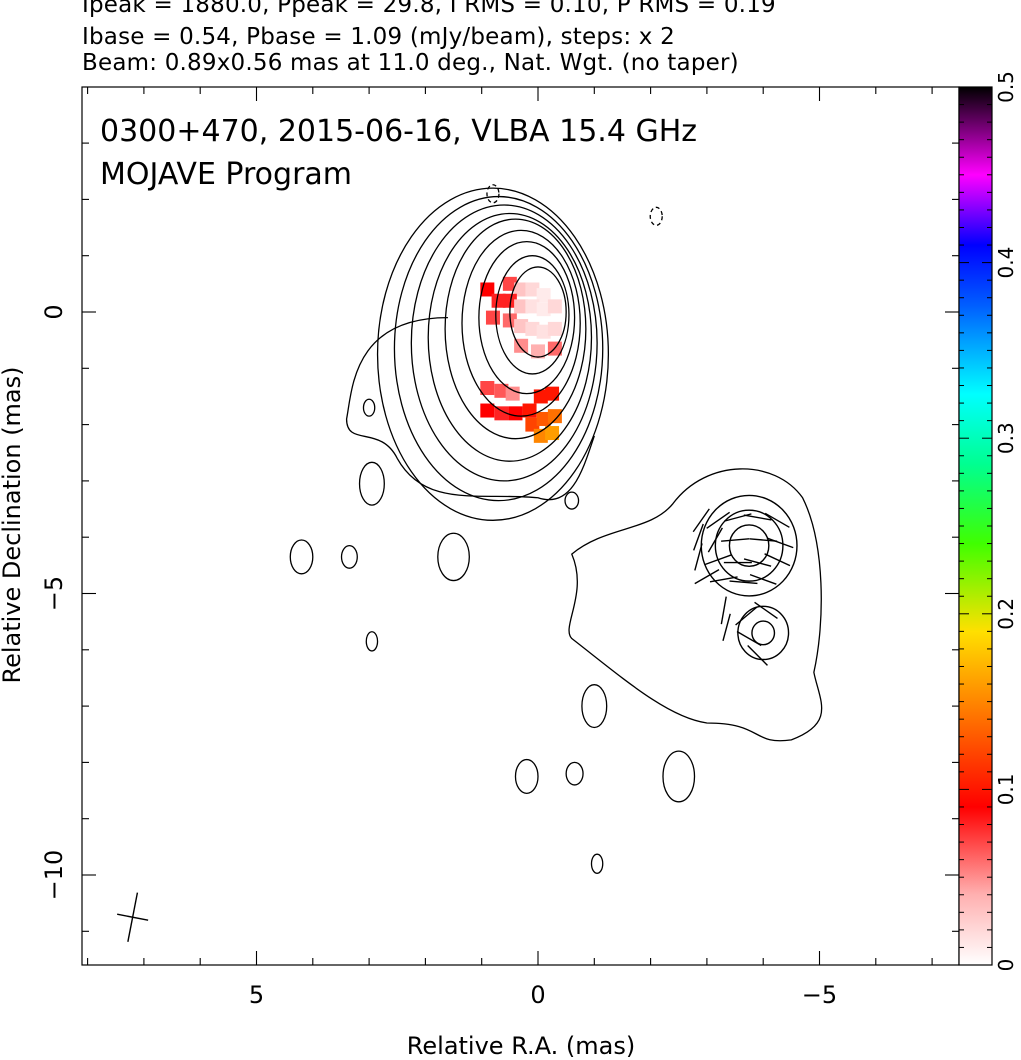 This screenshot has height=1060, width=1021. Describe the element at coordinates (398, 131) in the screenshot. I see `chart-title: 0300+470, 2015-06-16, VLBA 15.4 GHz` at that location.